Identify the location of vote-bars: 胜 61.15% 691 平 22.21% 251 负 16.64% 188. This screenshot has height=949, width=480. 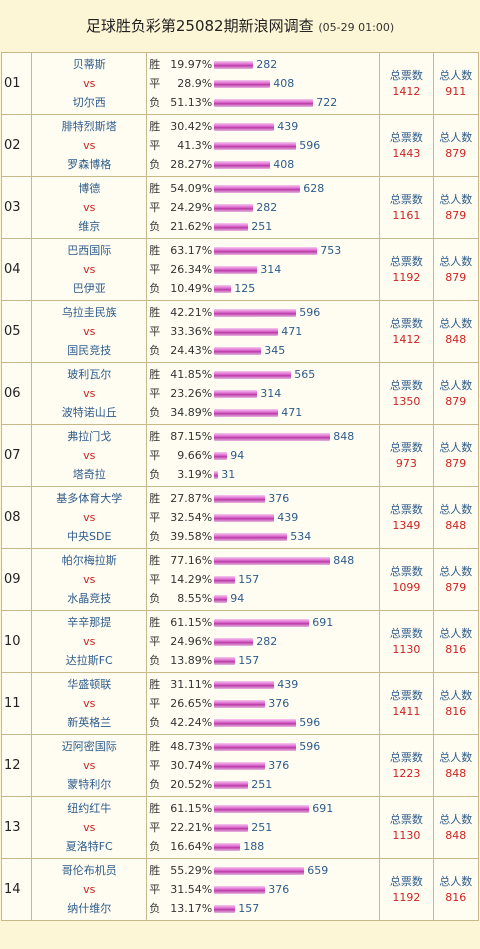
(263, 827).